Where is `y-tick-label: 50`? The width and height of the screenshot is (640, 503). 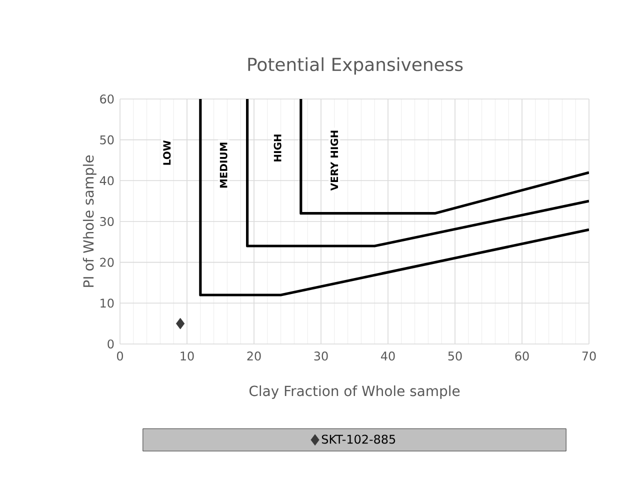 y-tick-label: 50 is located at coordinates (107, 139).